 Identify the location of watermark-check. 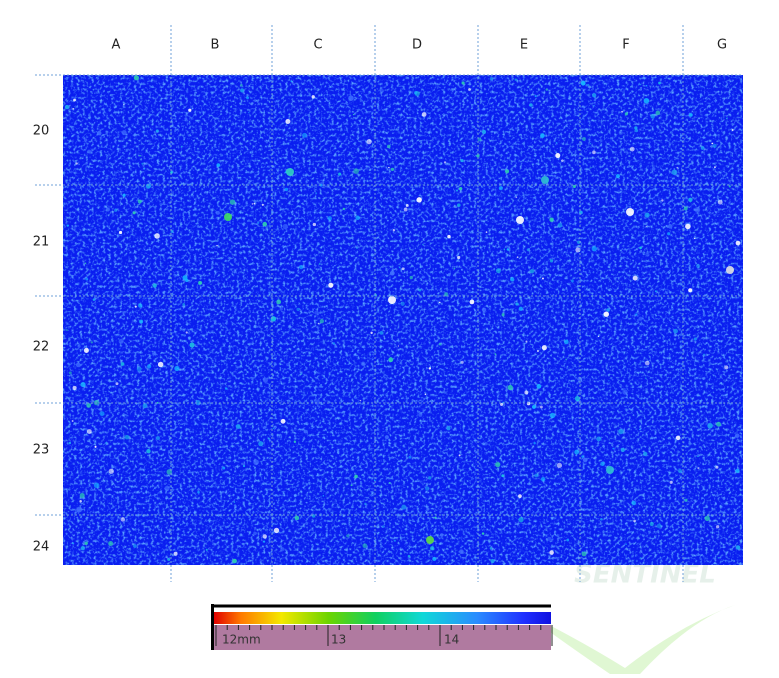
(627, 639).